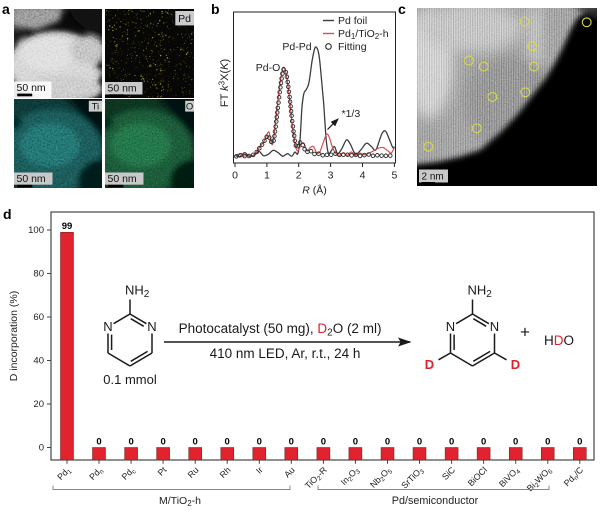 The height and width of the screenshot is (511, 600). What do you see at coordinates (316, 478) in the screenshot?
I see `svg-text: TiO2​-R` at bounding box center [316, 478].